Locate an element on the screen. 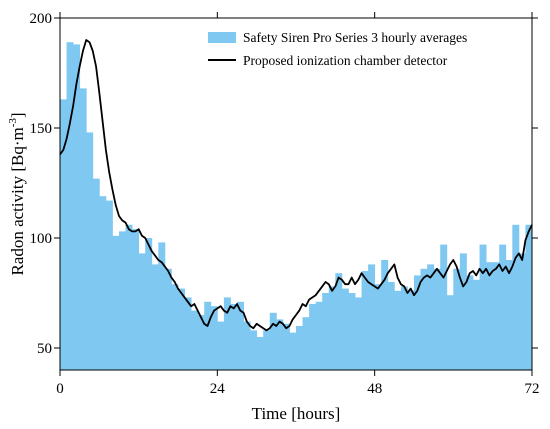 Image resolution: width=550 pixels, height=429 pixels. y-tick-label: 200 is located at coordinates (41, 19).